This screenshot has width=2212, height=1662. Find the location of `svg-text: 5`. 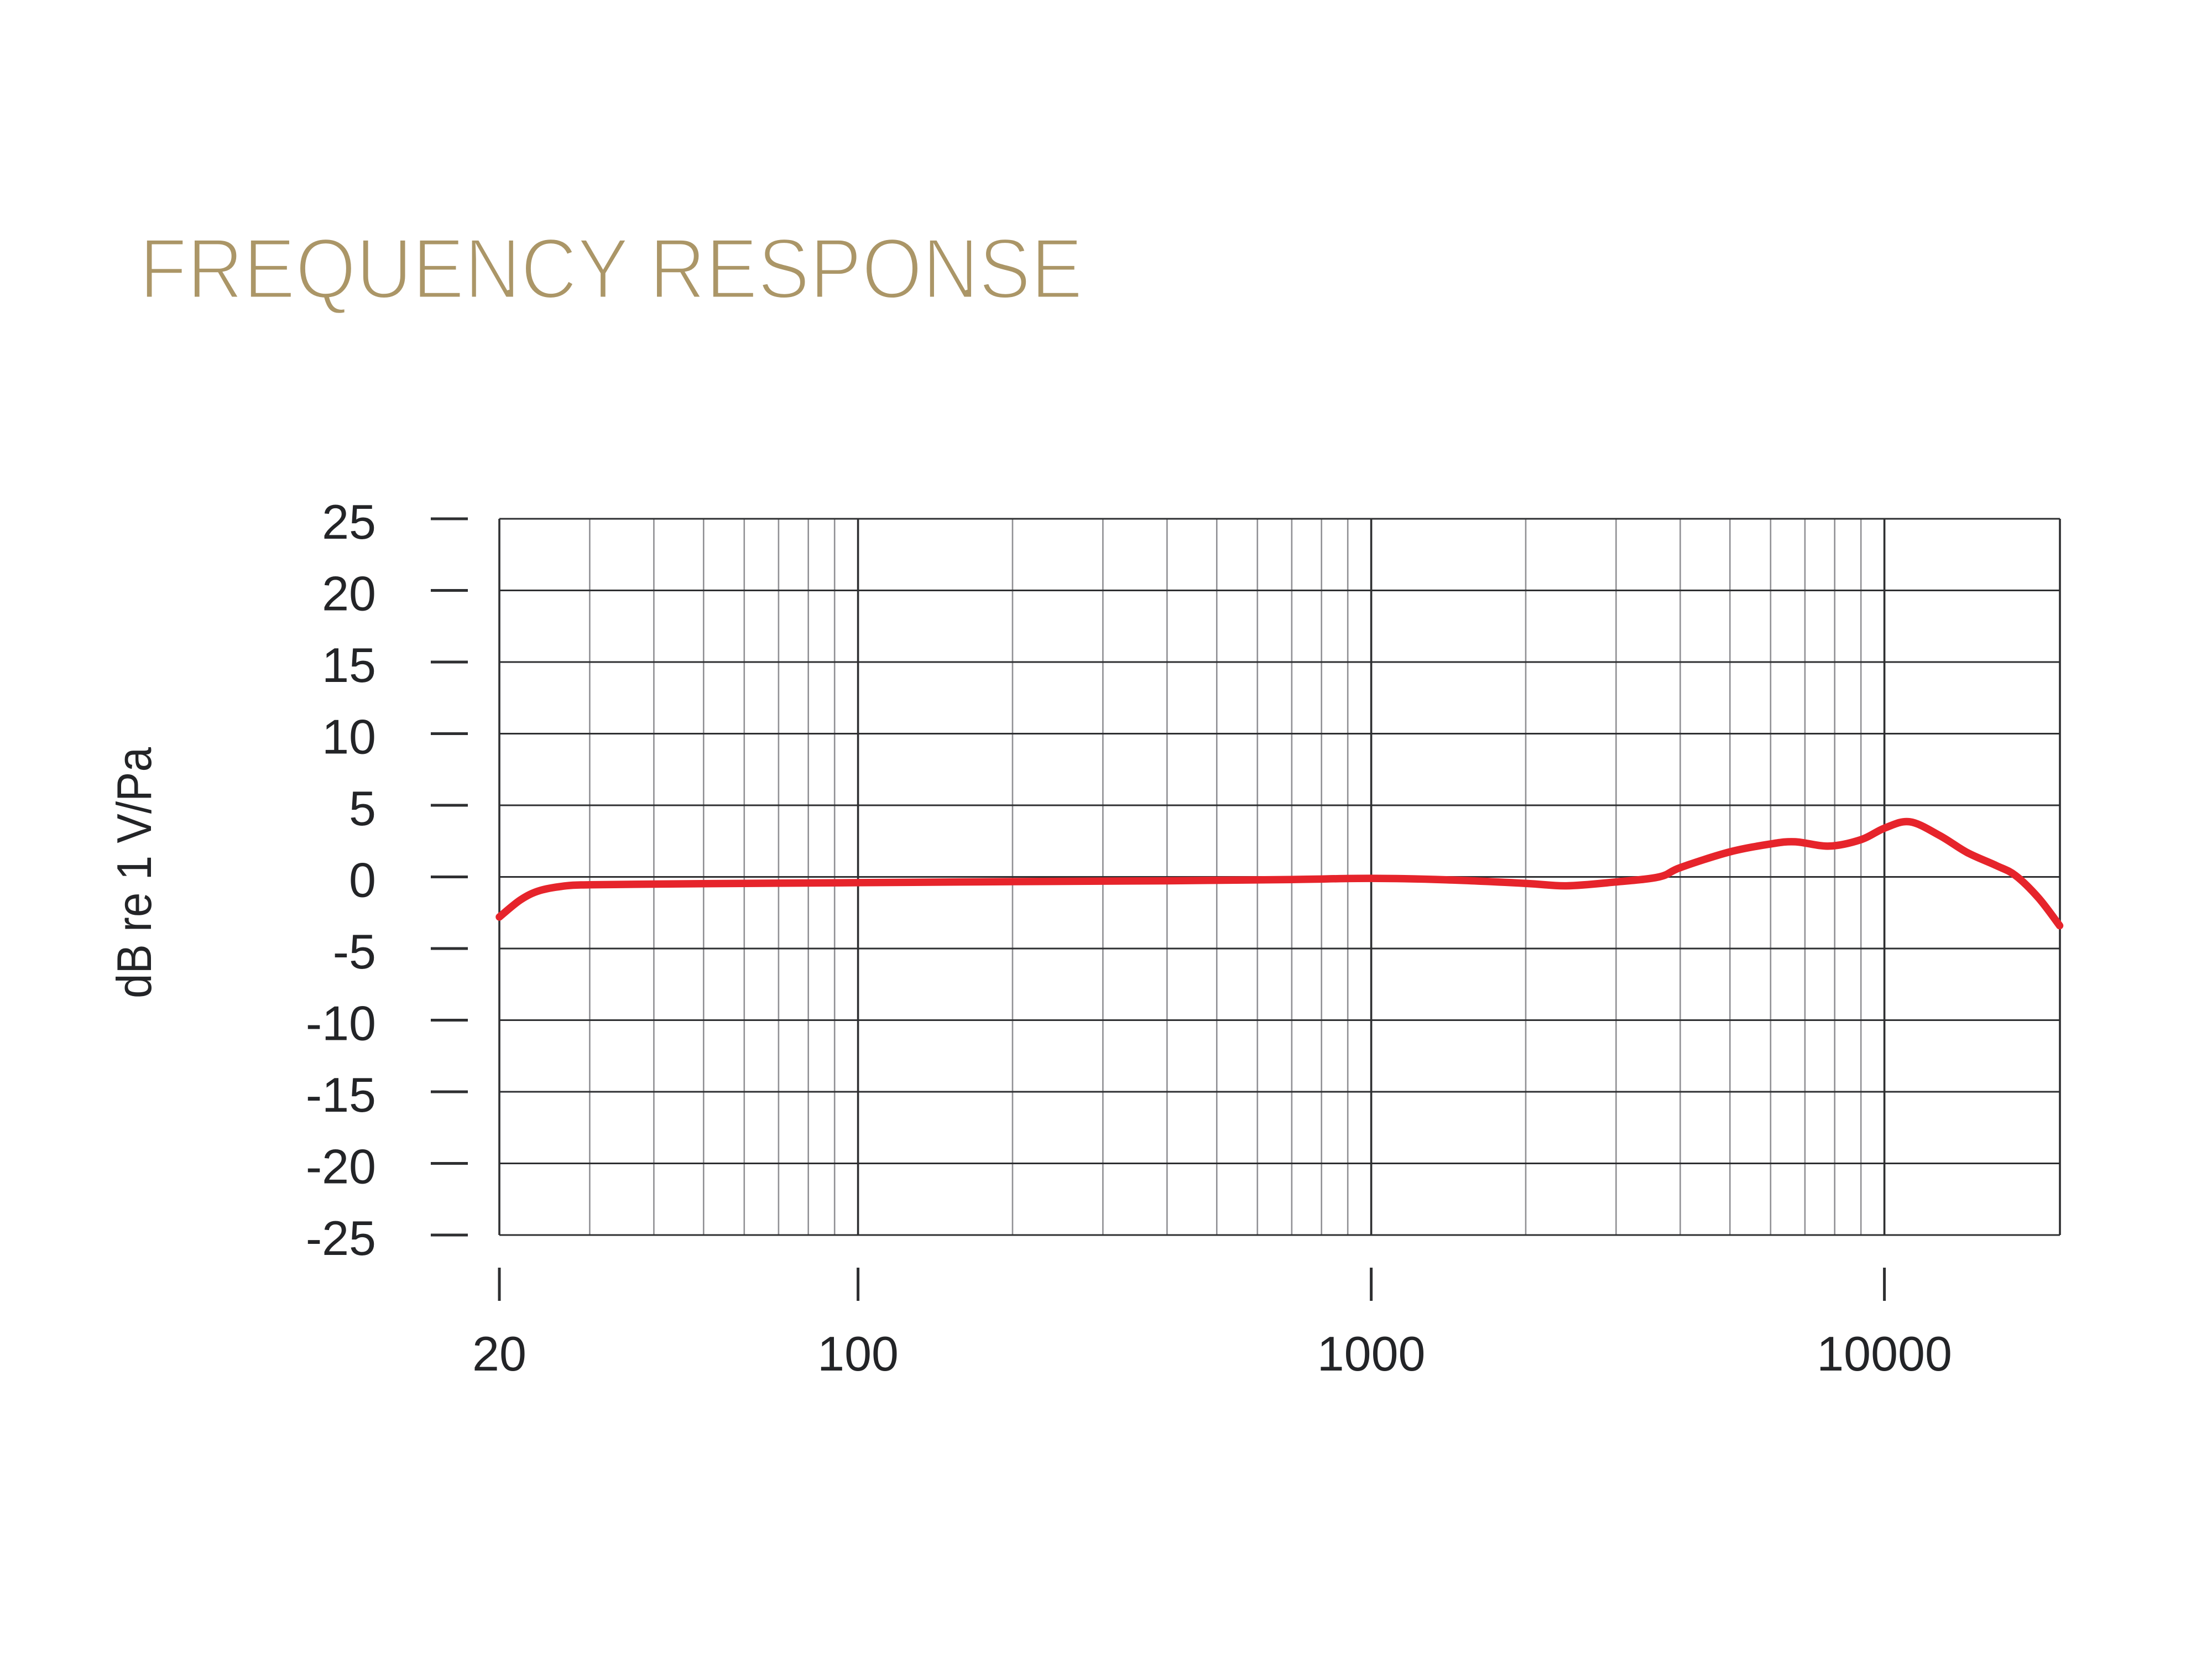

svg-text: 5 is located at coordinates (362, 808).